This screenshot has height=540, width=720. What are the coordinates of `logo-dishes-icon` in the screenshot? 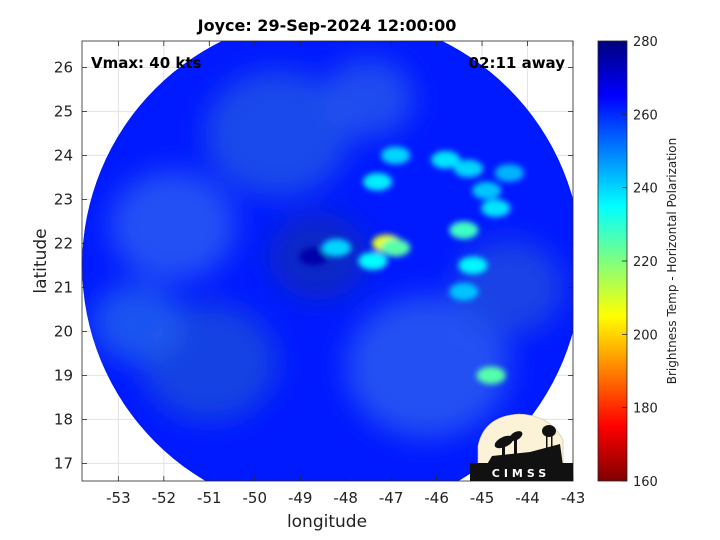 It's located at (524, 445).